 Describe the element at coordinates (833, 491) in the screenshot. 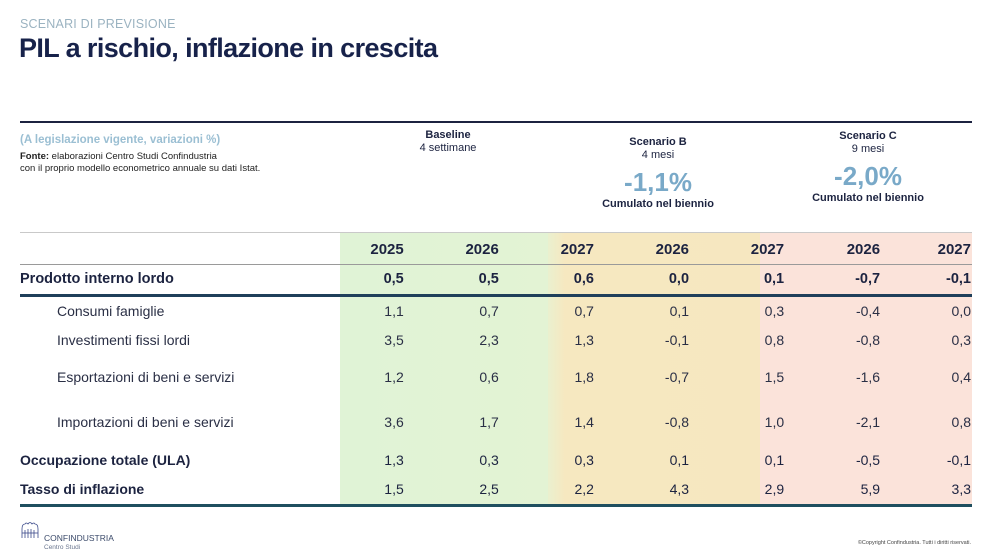

I see `cell-value: 5,9` at that location.